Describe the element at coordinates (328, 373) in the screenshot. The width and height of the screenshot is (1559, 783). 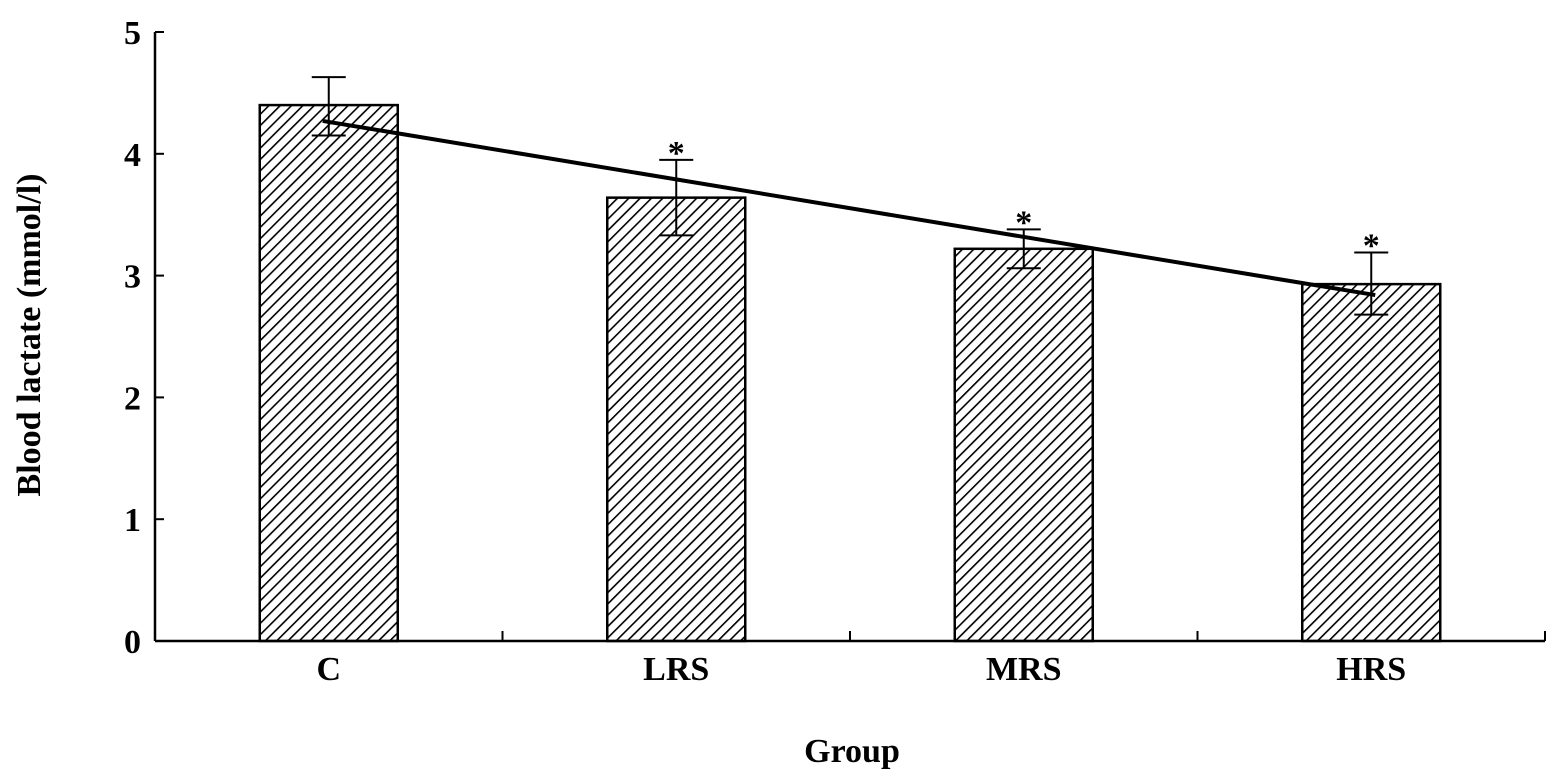
I see `bar-c` at that location.